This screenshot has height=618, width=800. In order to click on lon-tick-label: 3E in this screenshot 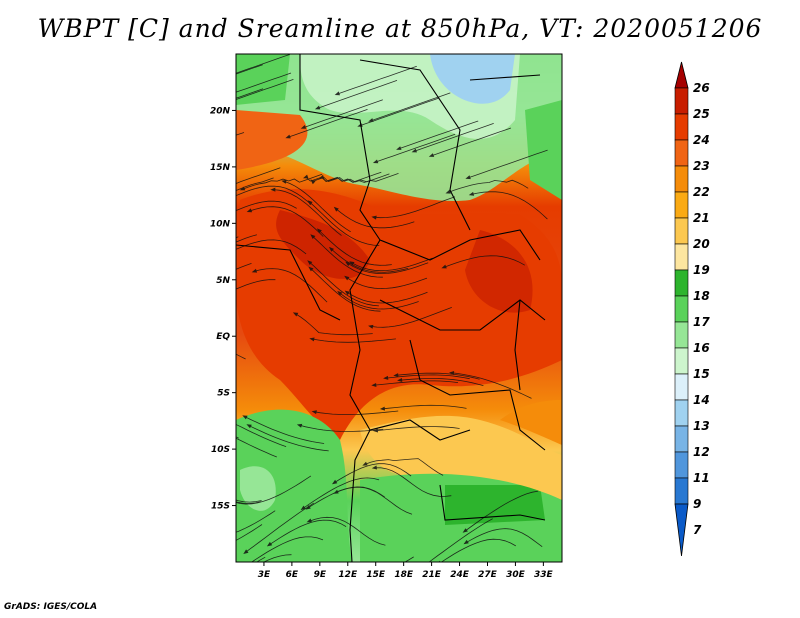, I will do `click(264, 575)`.